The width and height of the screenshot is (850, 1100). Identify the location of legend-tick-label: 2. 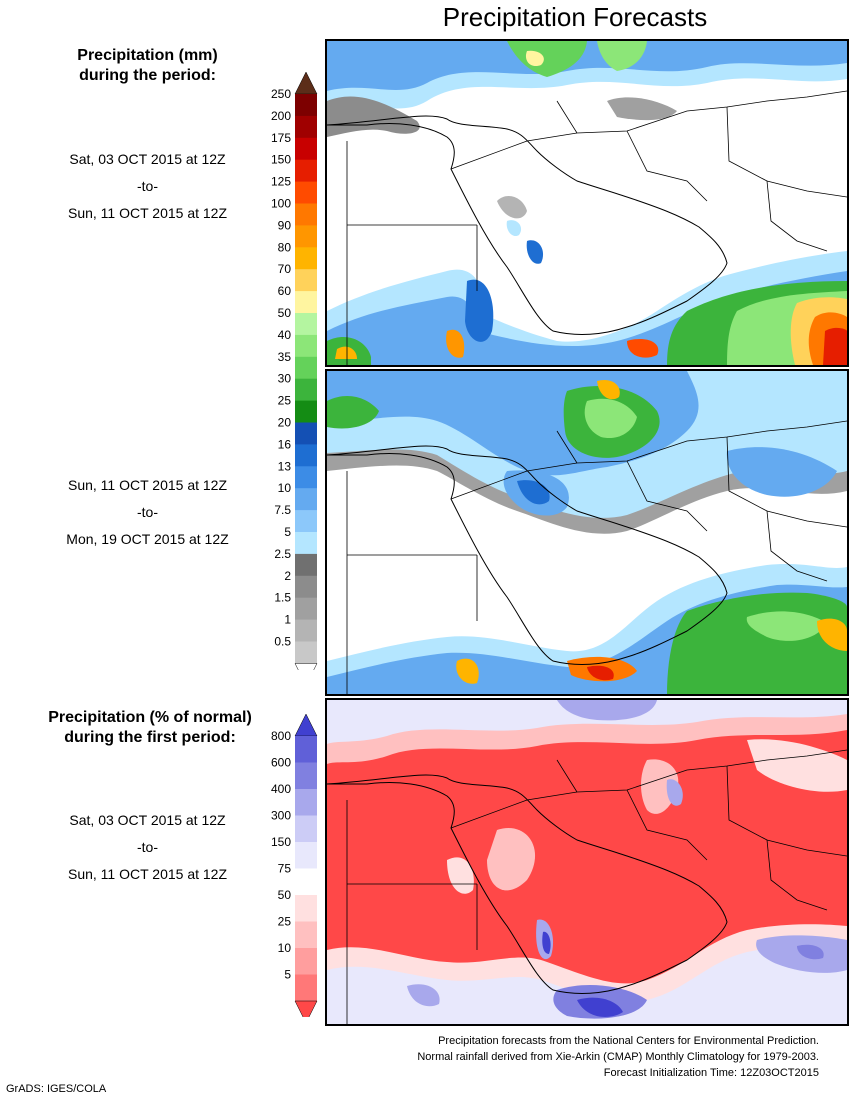
(287, 576).